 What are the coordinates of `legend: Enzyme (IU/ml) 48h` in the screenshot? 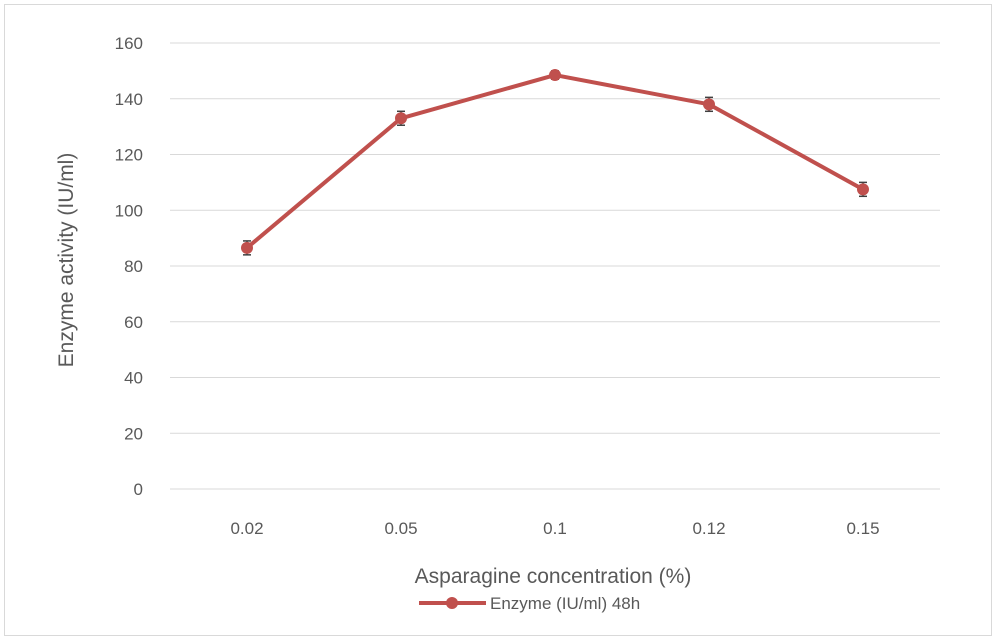 It's located at (529, 603).